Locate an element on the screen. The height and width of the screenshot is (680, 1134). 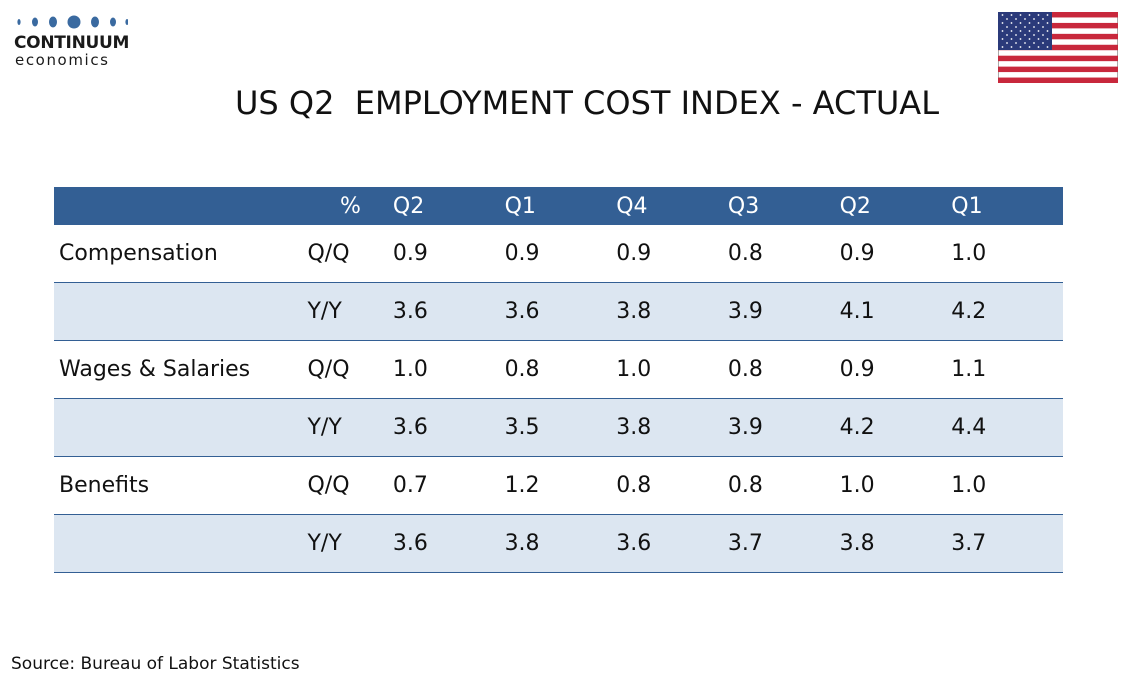
continuum-logo: CONTINUUM economics is located at coordinates (79, 41).